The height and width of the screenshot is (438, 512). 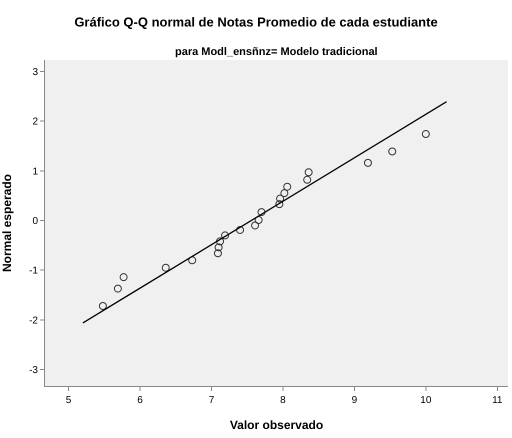 I want to click on chart-subtitle: para Modl_ensñnz= Modelo tradicional, so click(x=276, y=52).